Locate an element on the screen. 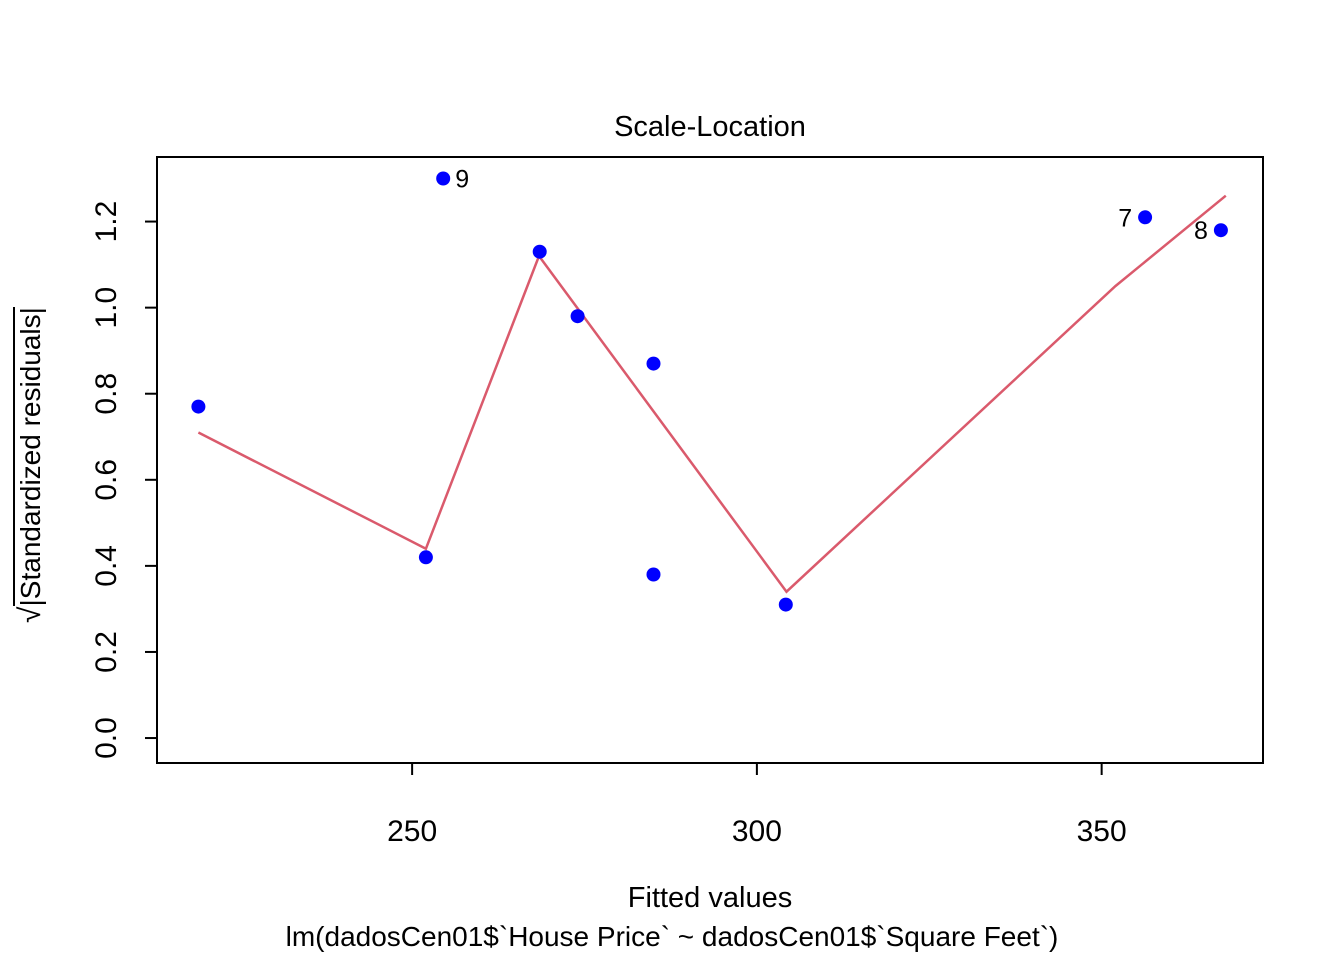 The image size is (1344, 960). point-label: 9 is located at coordinates (462, 180).